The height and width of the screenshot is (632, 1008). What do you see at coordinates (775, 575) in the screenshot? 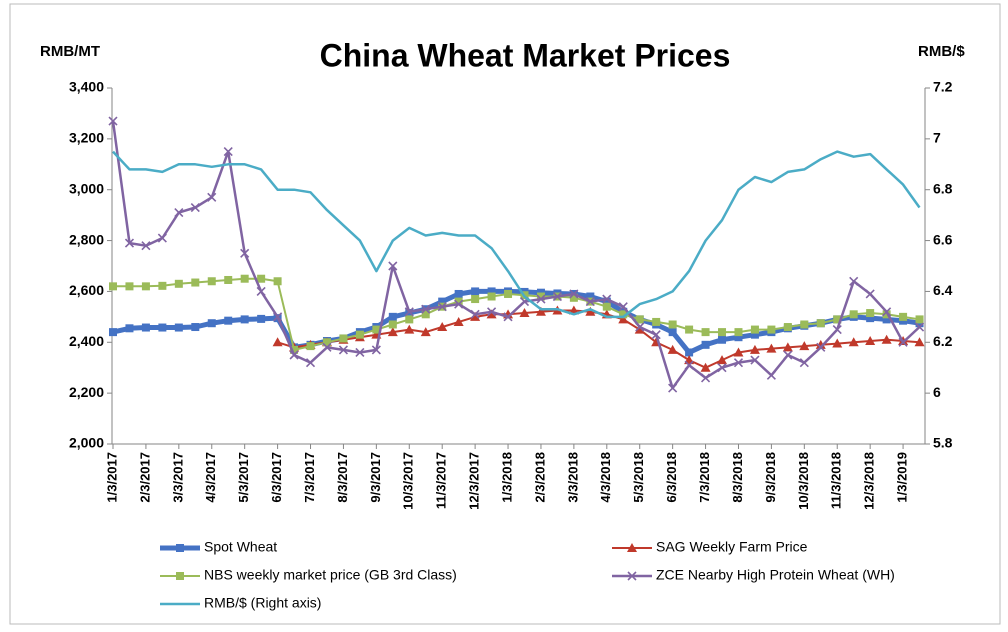
I see `legend-label: ZCE Nearby High Protein Wheat (WH)` at bounding box center [775, 575].